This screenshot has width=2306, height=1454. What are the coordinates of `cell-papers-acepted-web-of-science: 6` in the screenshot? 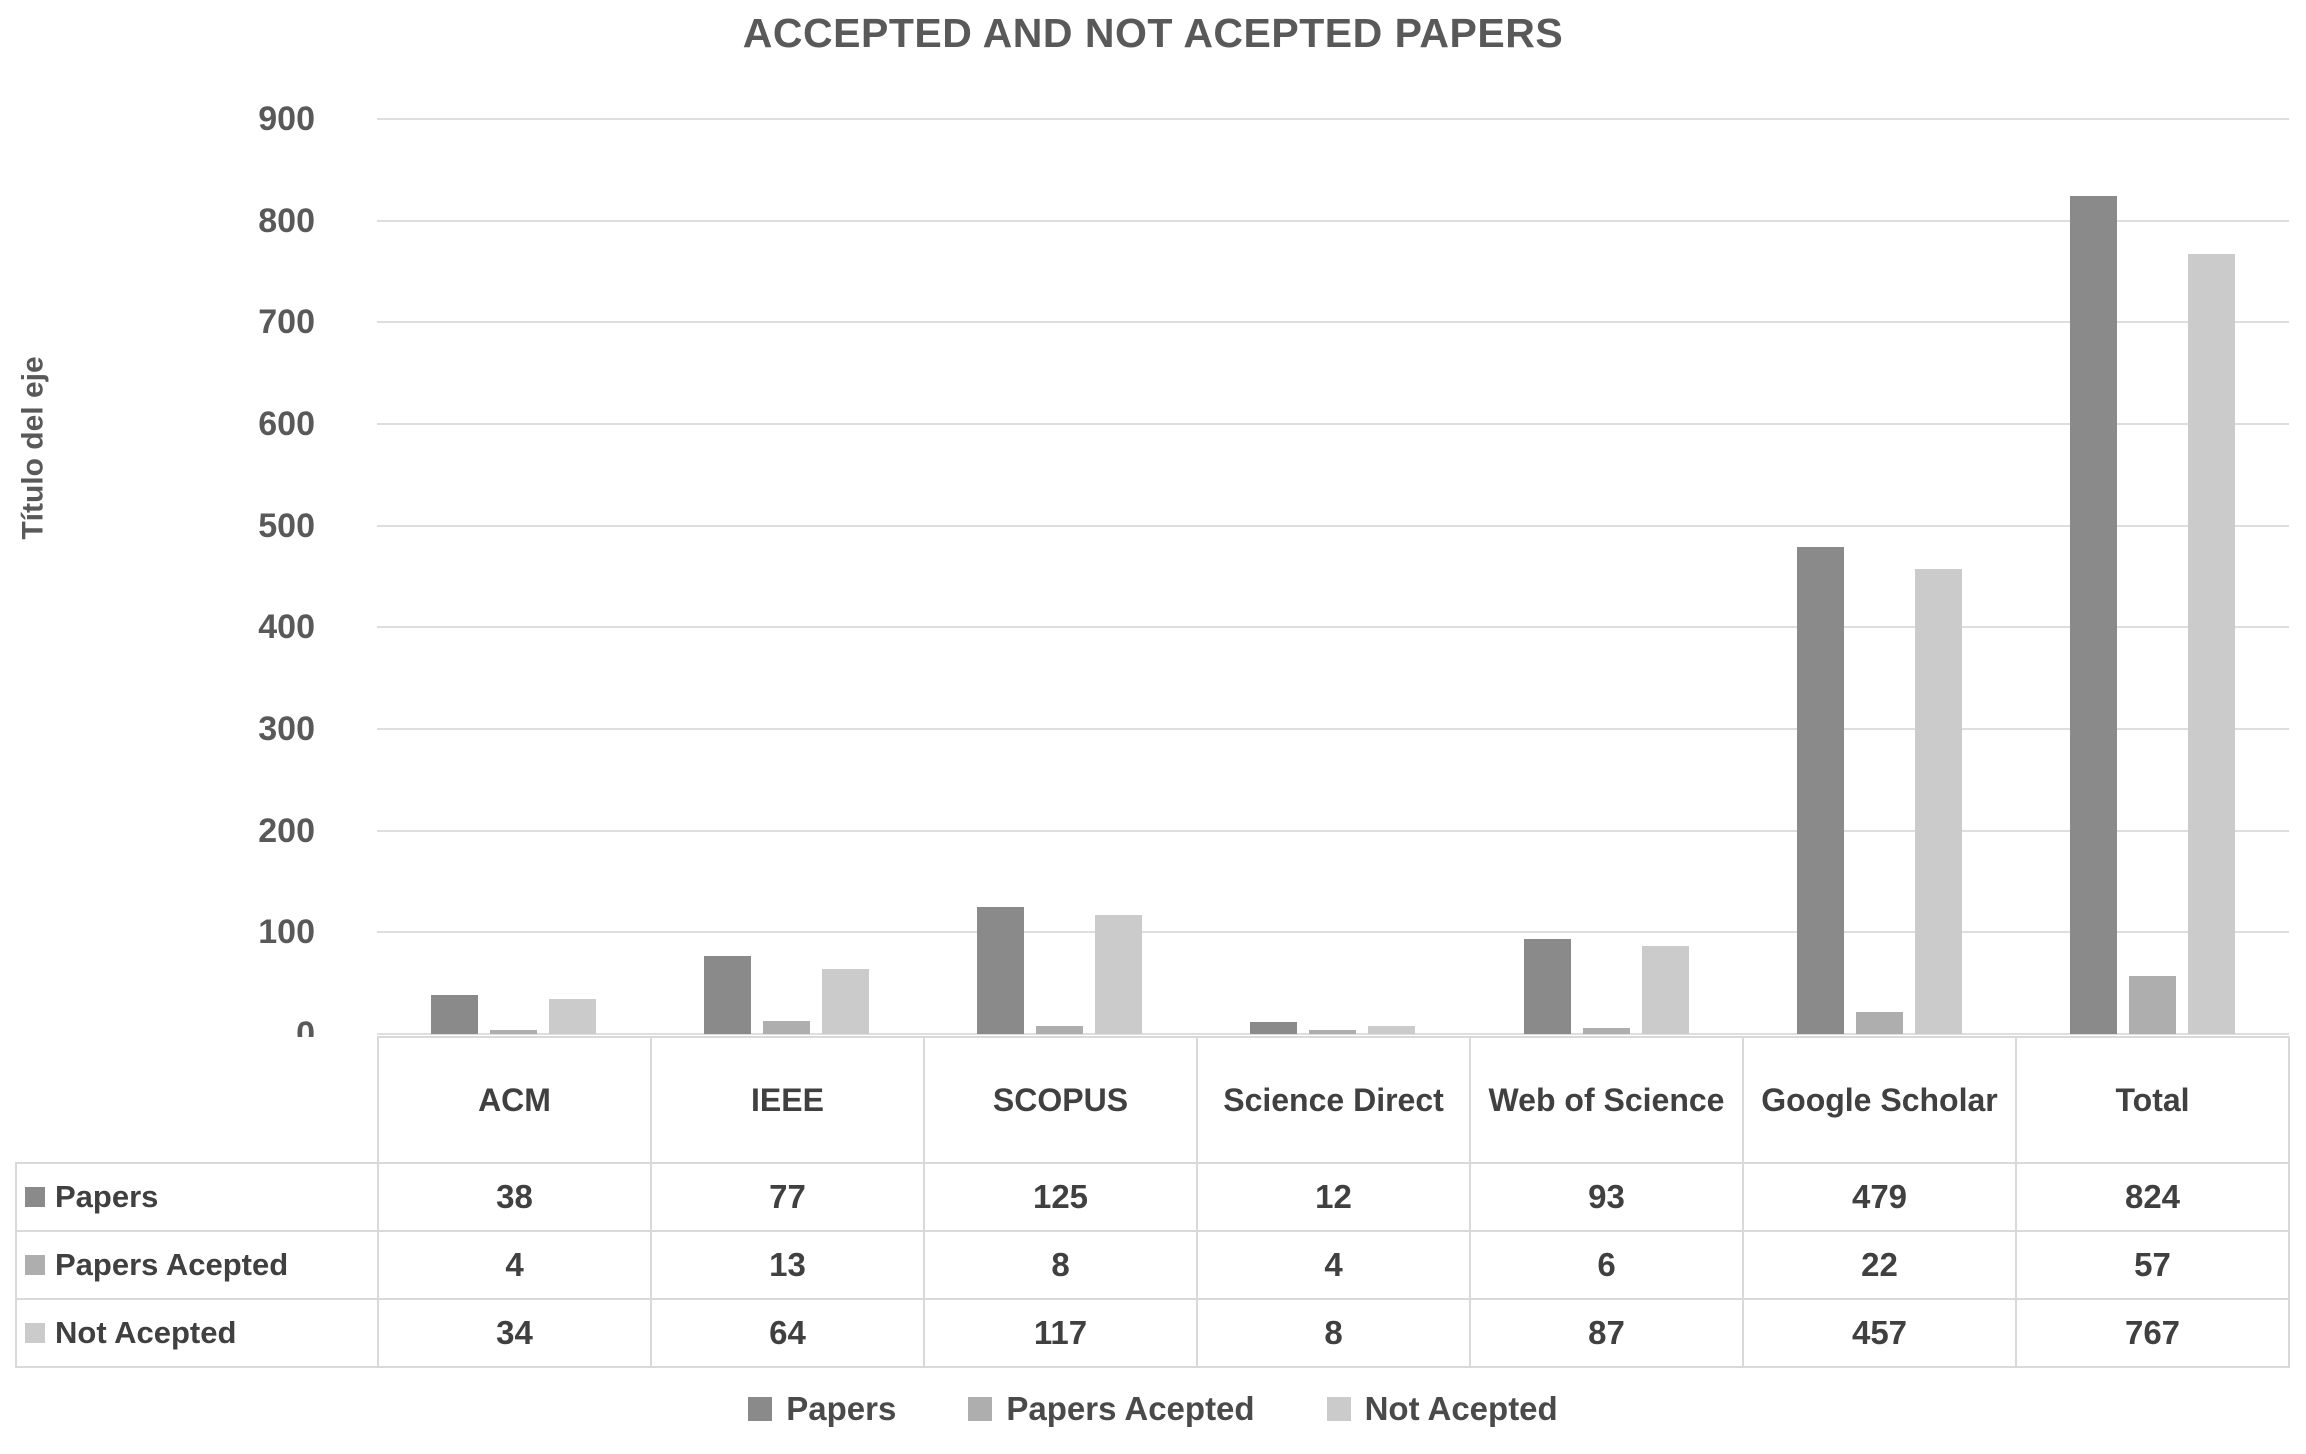 It's located at (1606, 1265).